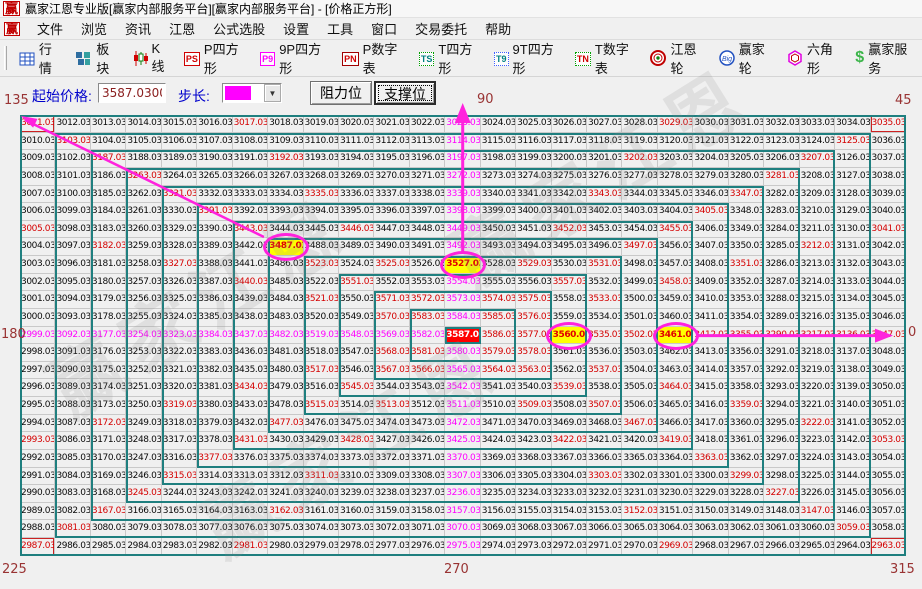 The image size is (922, 589). I want to click on grid-cell: 3355.03, so click(746, 335).